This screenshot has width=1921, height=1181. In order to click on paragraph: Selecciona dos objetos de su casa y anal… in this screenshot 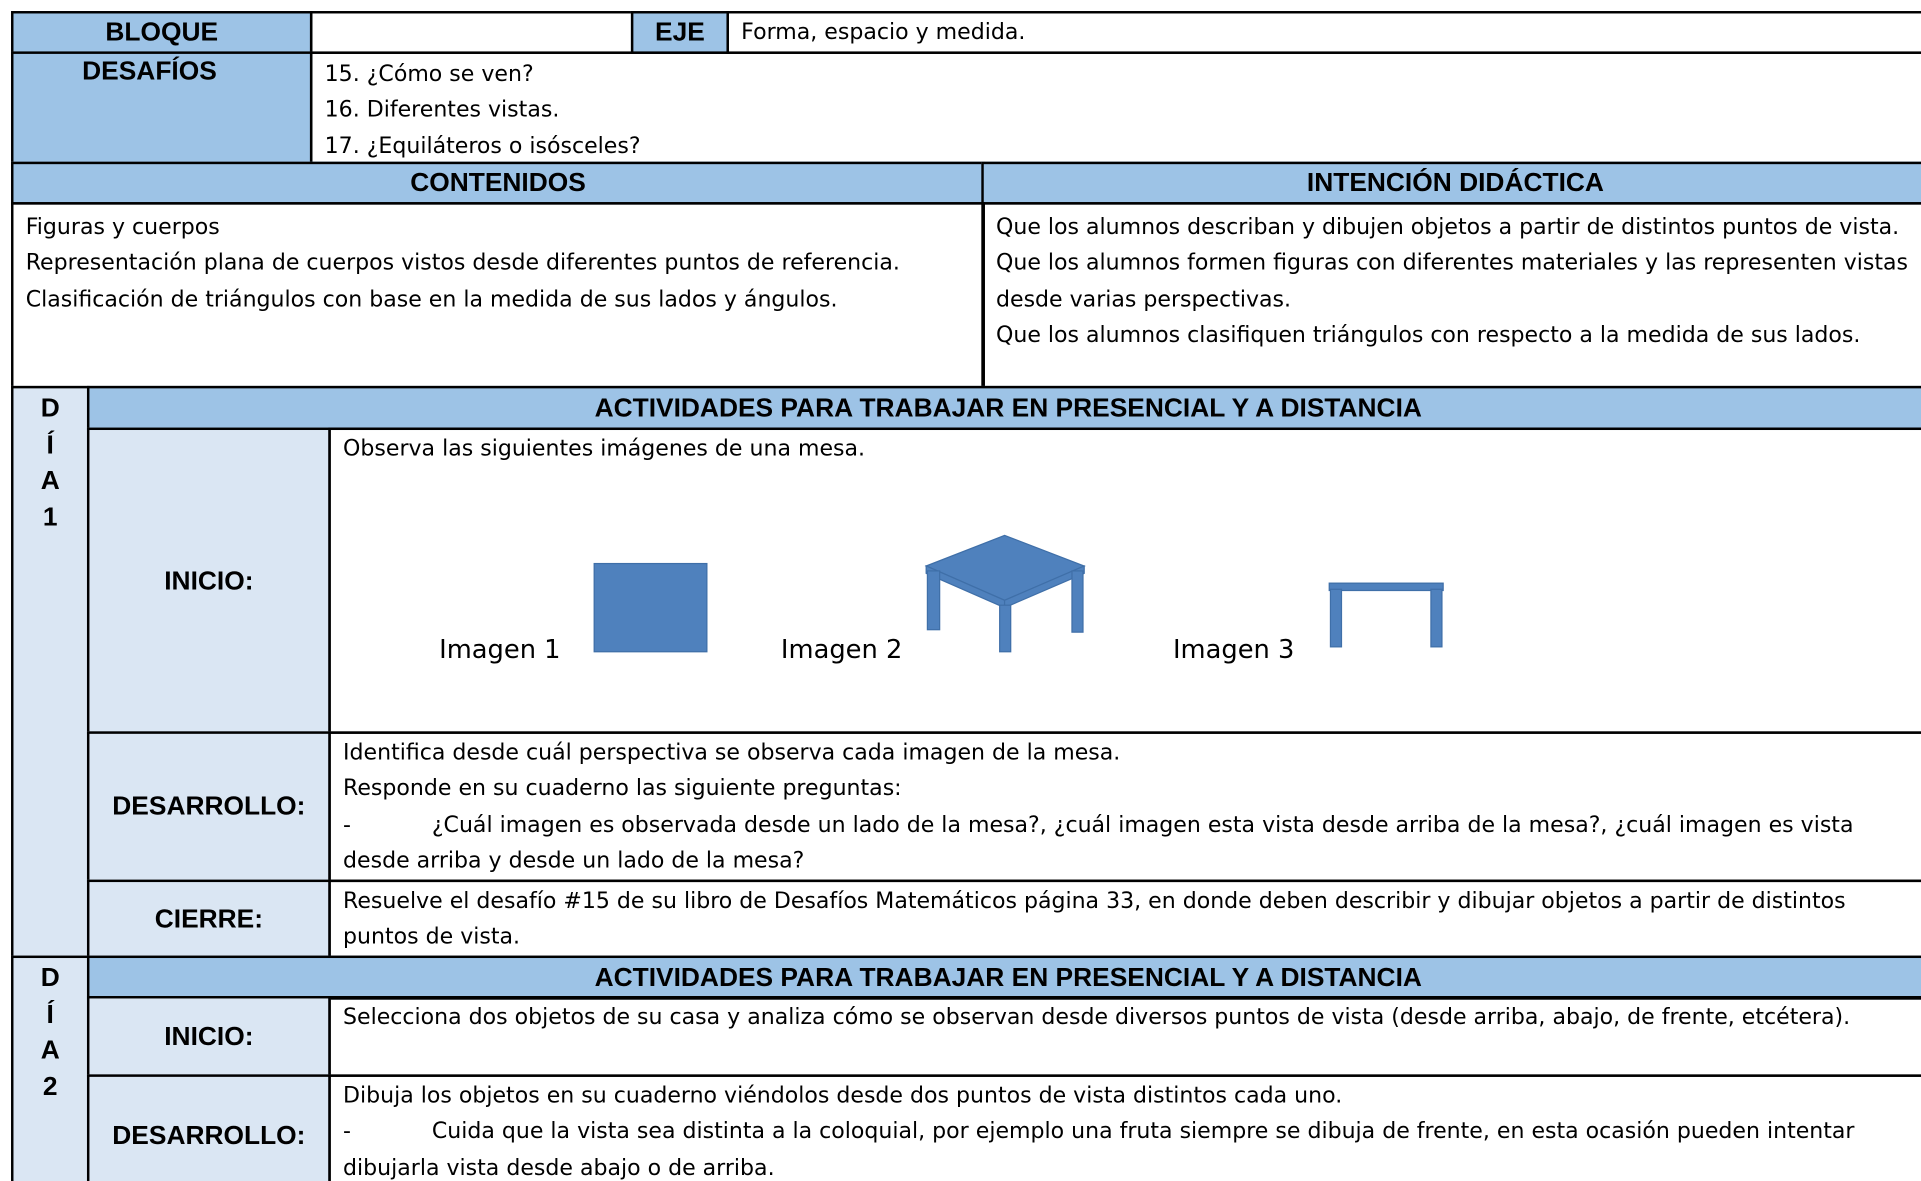, I will do `click(1111, 1018)`.